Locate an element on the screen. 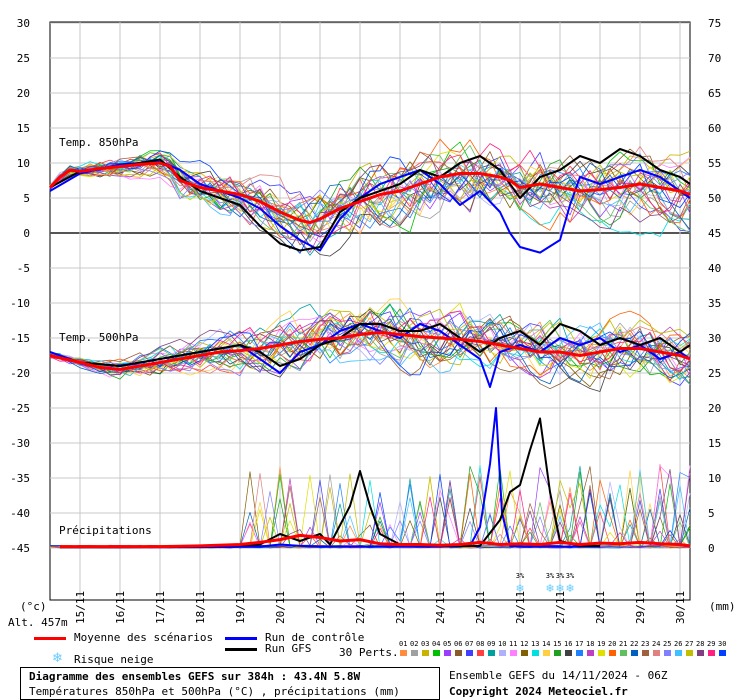 This screenshot has width=740, height=700. pert-id: 22 is located at coordinates (634, 644).